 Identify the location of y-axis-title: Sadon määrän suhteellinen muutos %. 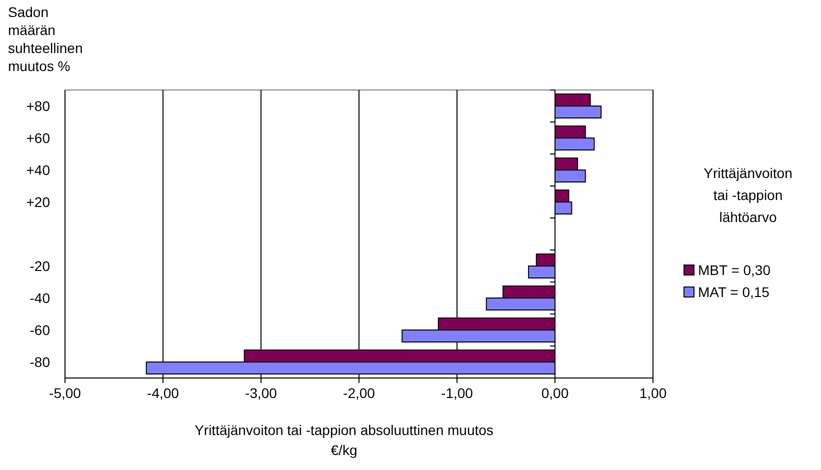
(45, 39).